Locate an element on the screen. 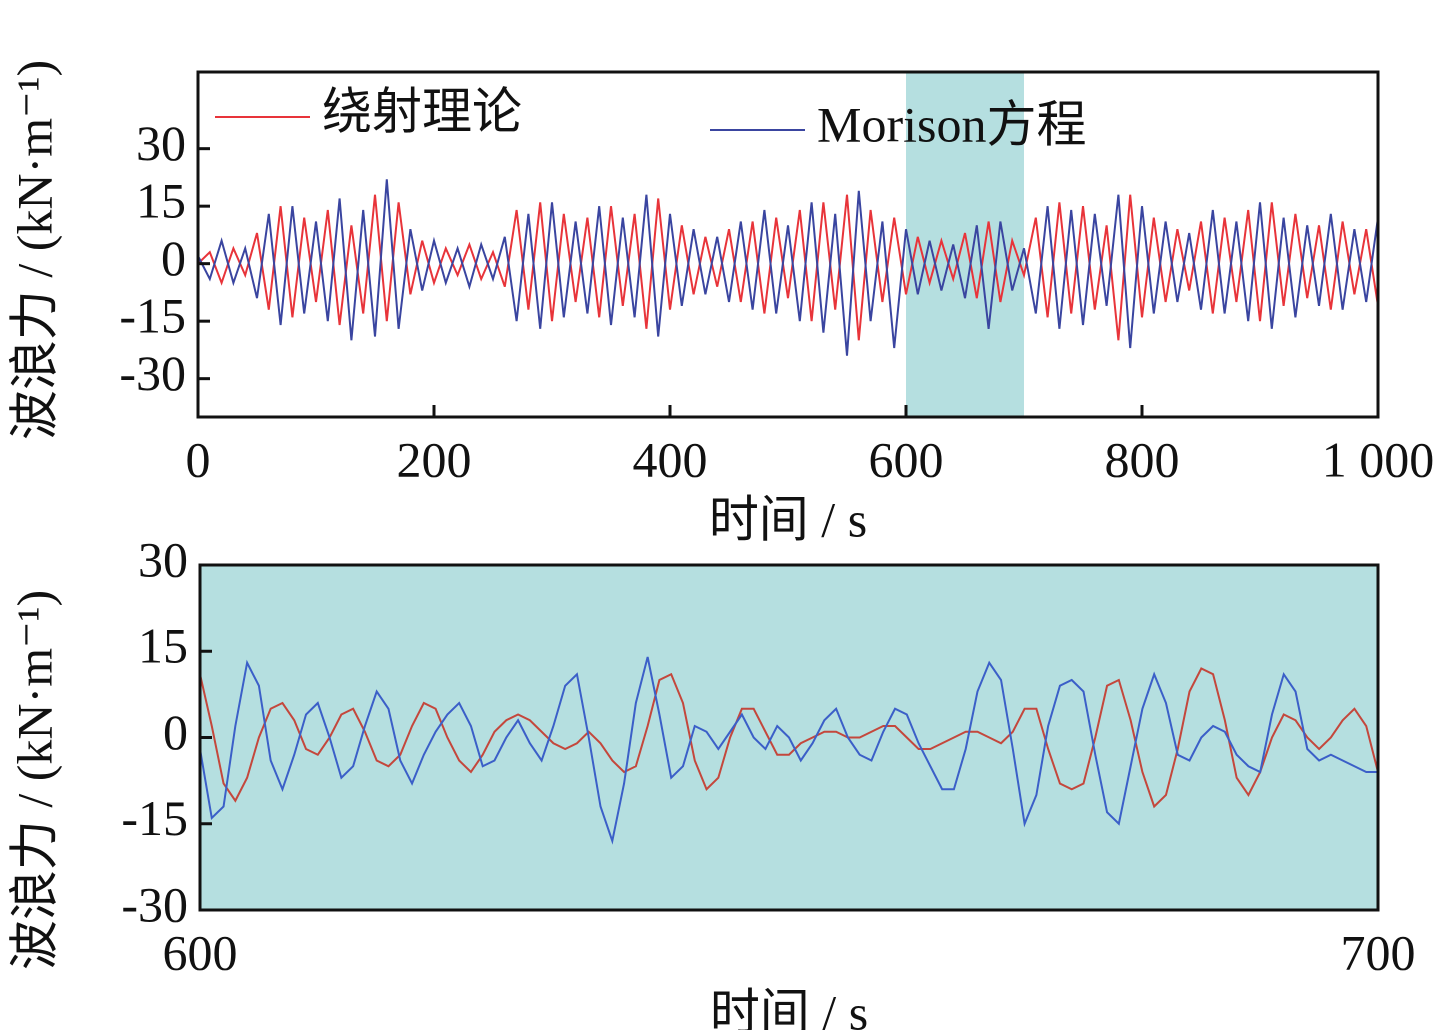  x-tick-label: 200 is located at coordinates (434, 459).